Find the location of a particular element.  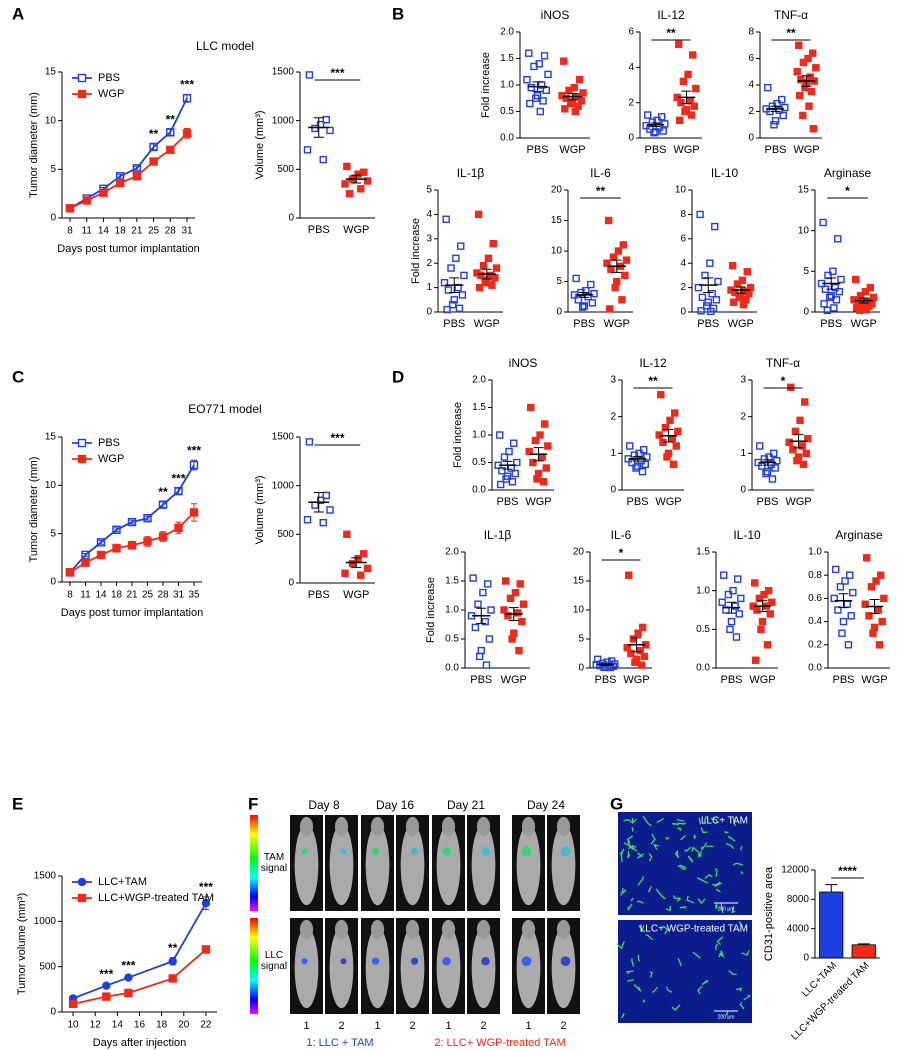

chart-title: iNOS is located at coordinates (555, 15).